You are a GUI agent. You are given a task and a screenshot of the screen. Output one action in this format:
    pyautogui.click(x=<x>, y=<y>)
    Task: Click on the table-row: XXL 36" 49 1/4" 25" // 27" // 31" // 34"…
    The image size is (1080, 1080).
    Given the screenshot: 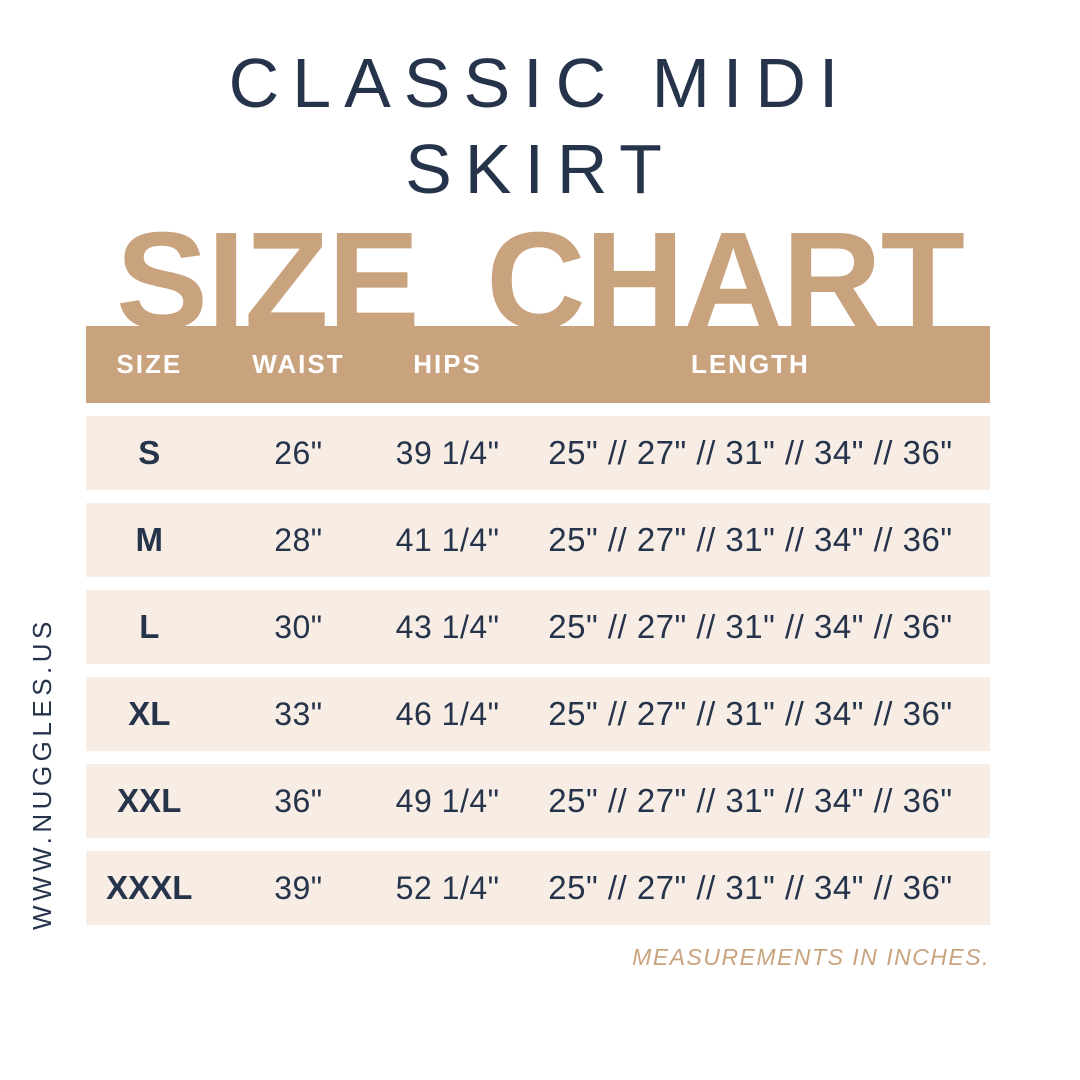 What is the action you would take?
    pyautogui.click(x=538, y=801)
    